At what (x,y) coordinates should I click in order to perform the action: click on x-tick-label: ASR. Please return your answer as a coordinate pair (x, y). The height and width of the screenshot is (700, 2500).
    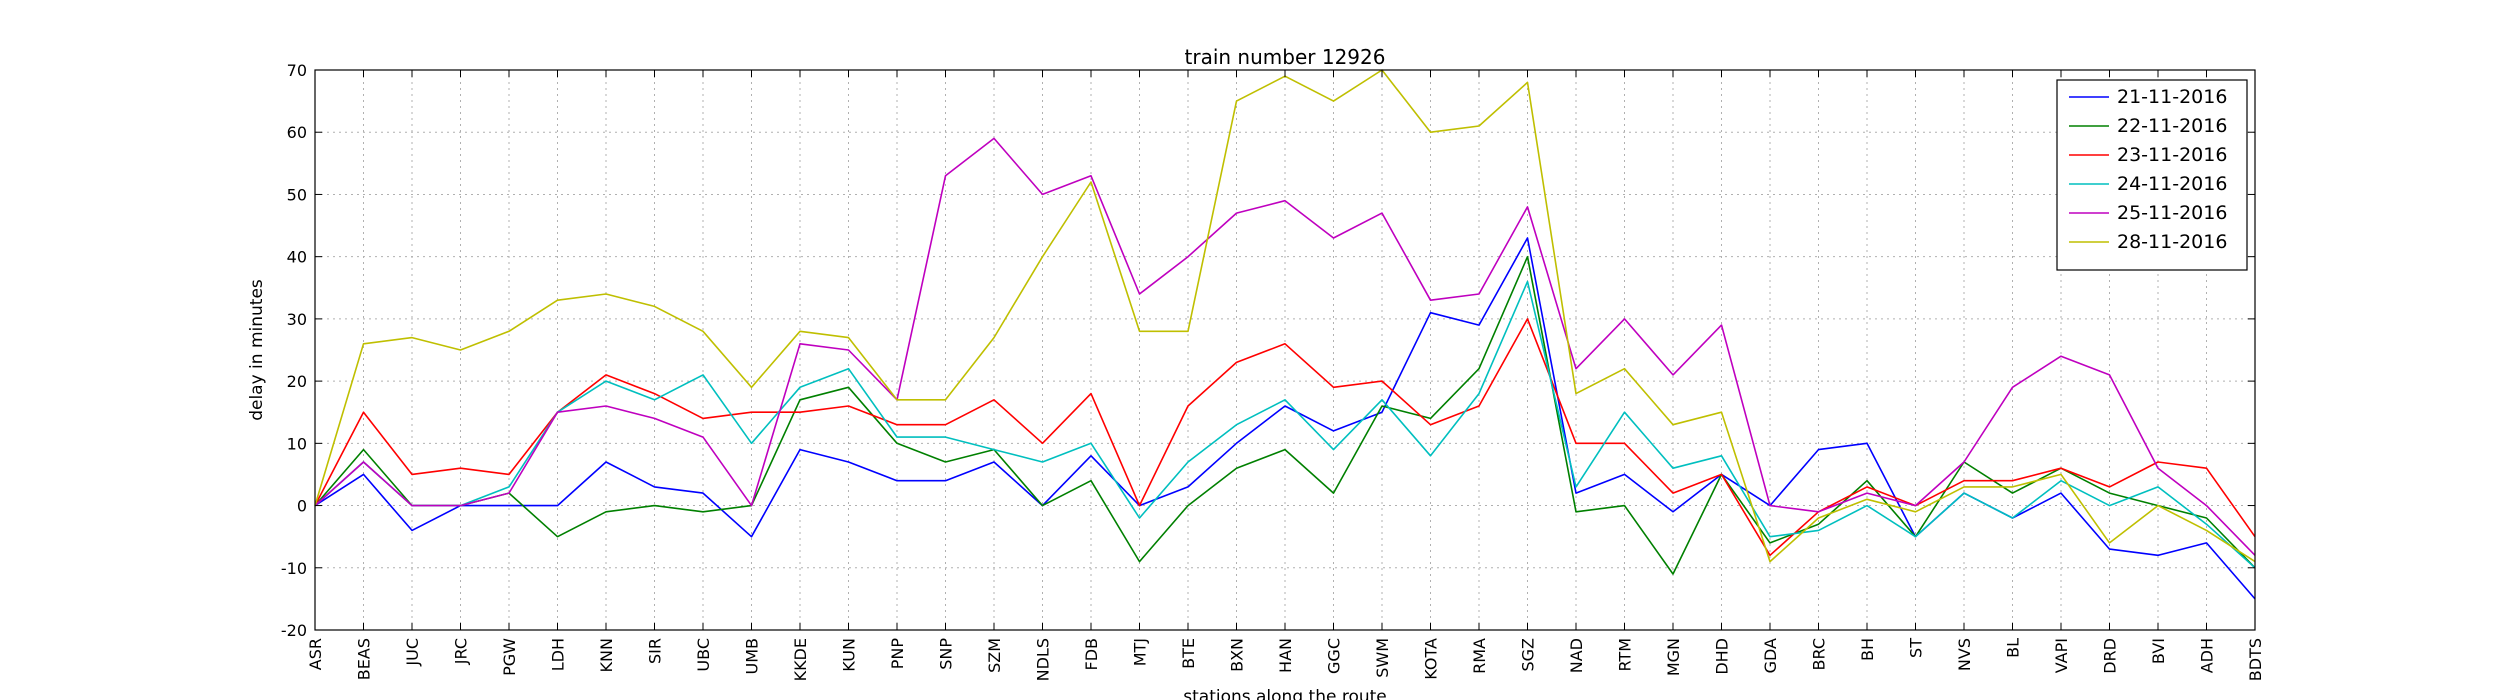
    Looking at the image, I should click on (315, 654).